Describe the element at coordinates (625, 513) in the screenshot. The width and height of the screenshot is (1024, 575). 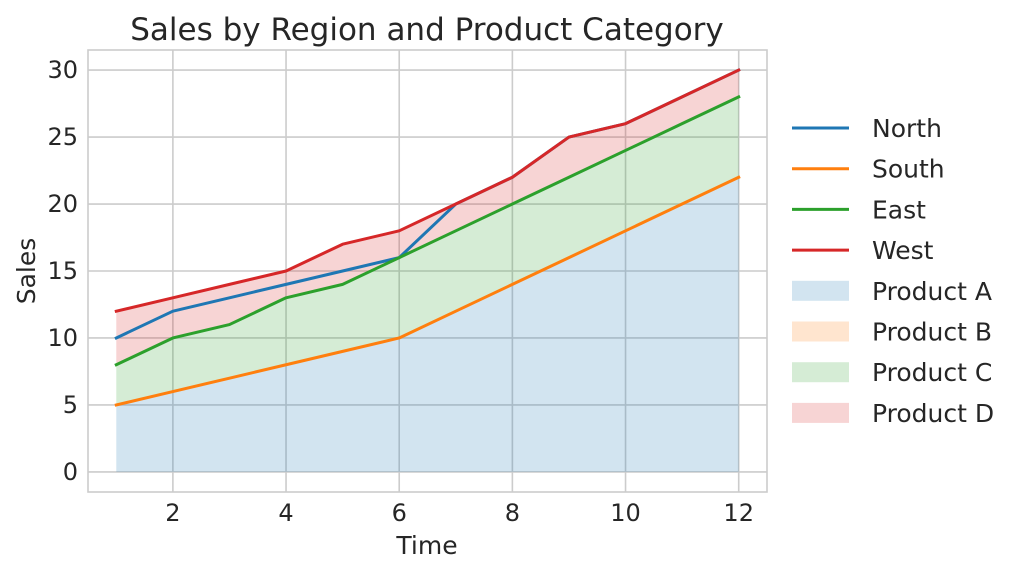
I see `x-tick-label: 10` at that location.